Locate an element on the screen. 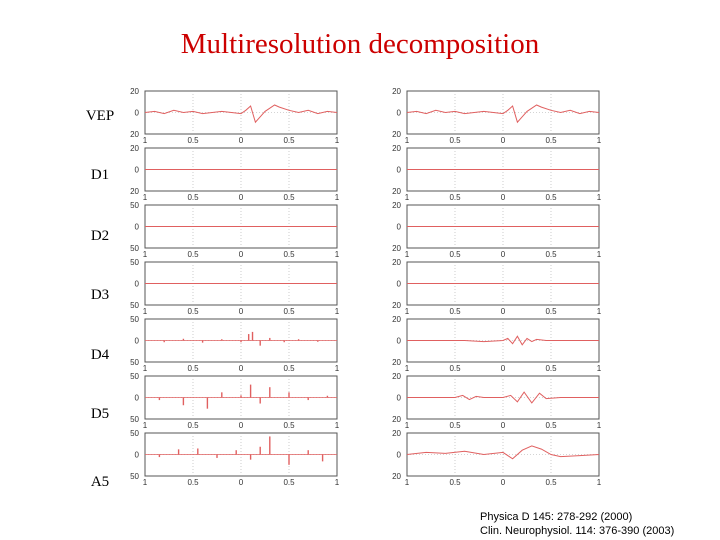 This screenshot has height=540, width=720. row-label-vep: VEP is located at coordinates (100, 116).